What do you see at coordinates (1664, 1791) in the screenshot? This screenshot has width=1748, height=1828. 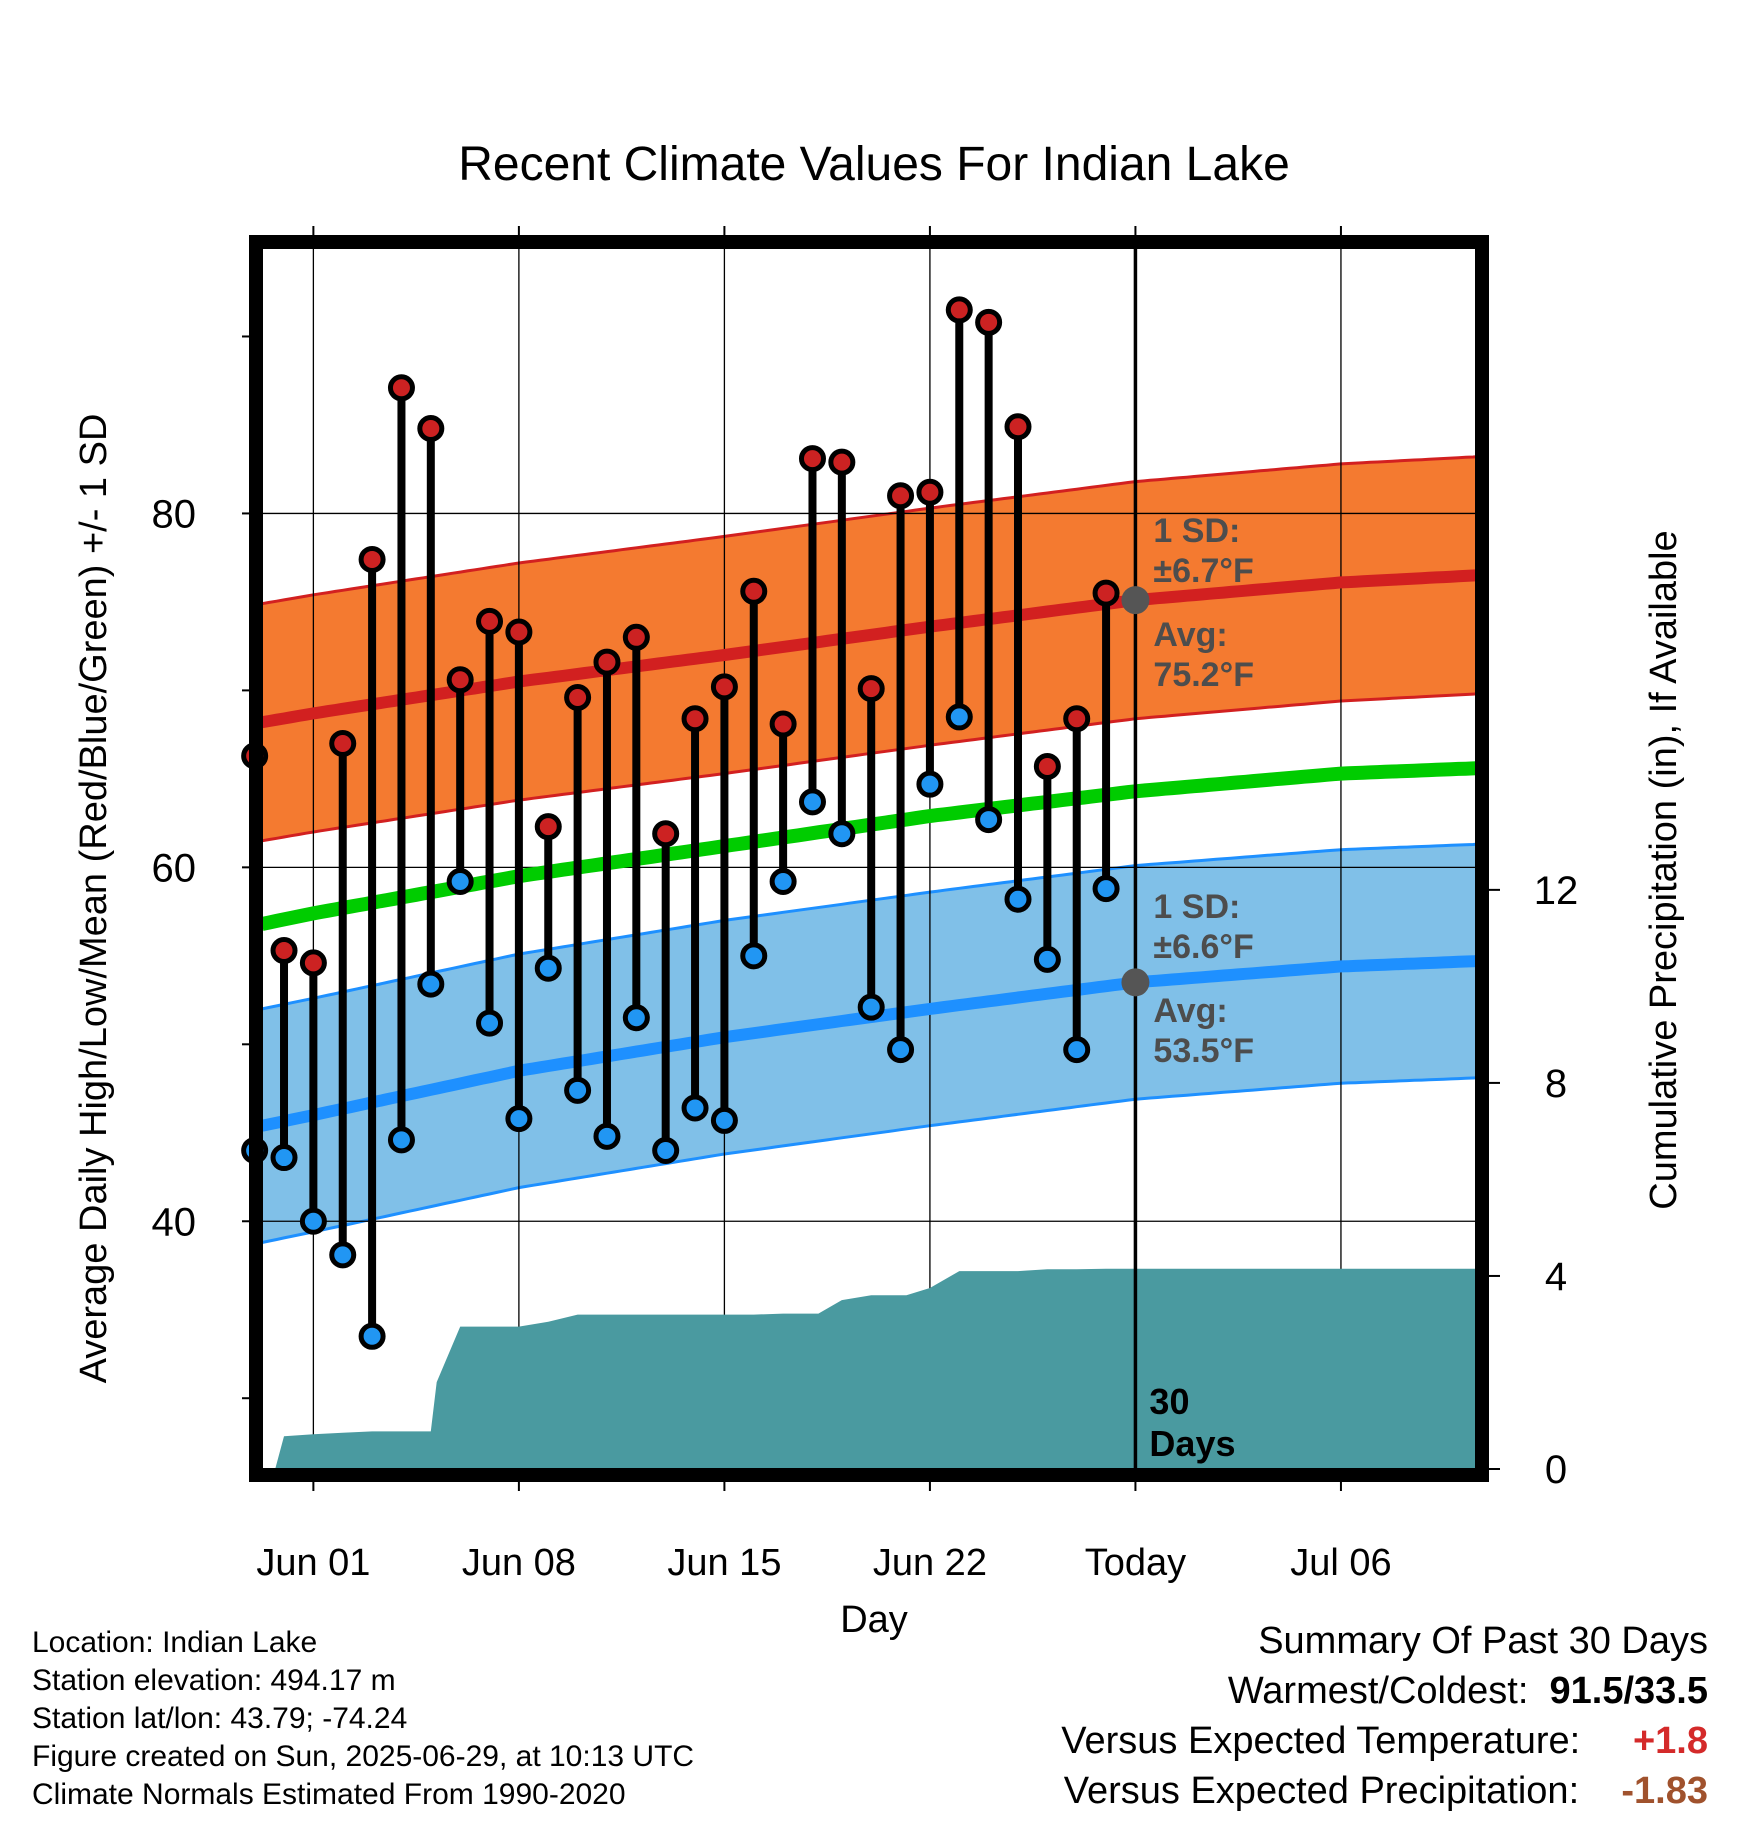 I see `summary-precip-value: -1.83` at bounding box center [1664, 1791].